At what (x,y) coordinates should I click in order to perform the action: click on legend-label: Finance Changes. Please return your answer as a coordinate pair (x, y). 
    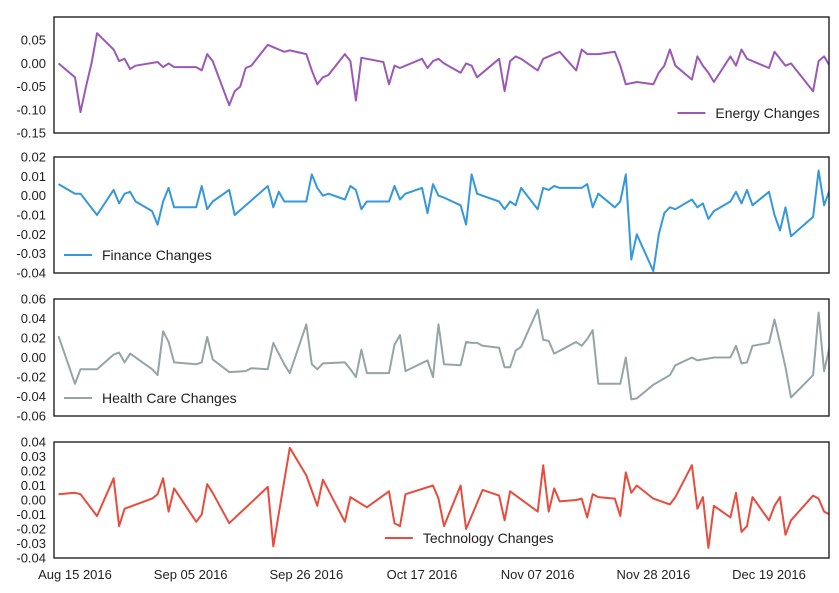
    Looking at the image, I should click on (157, 255).